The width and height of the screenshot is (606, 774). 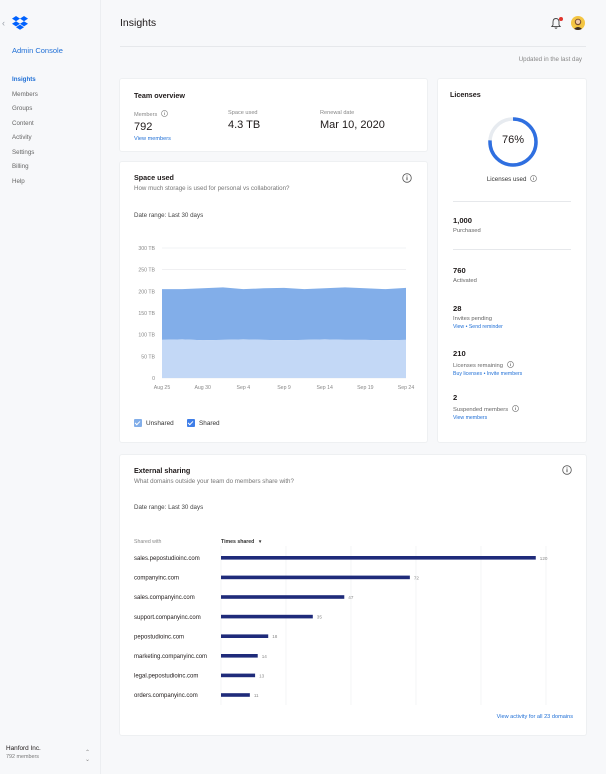 I want to click on licenses-card: Licenses, so click(x=512, y=260).